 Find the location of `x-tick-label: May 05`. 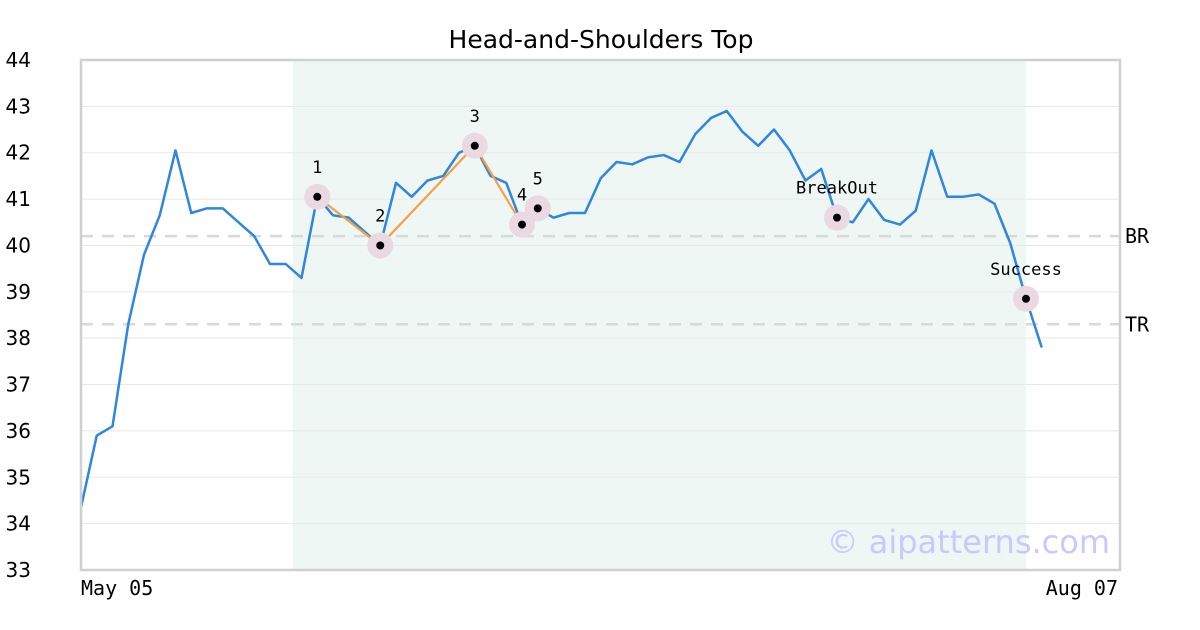

x-tick-label: May 05 is located at coordinates (117, 588).